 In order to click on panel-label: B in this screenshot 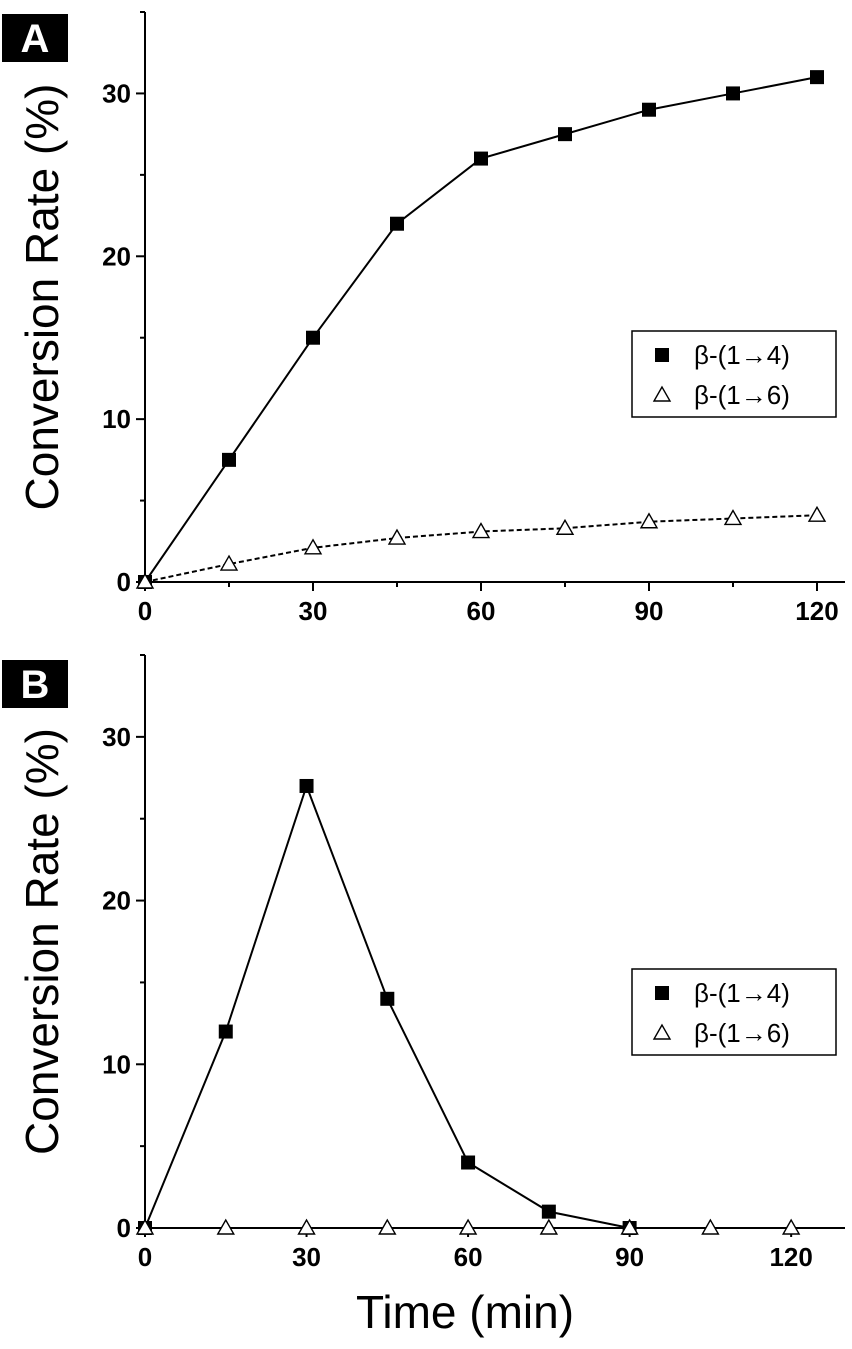, I will do `click(35, 685)`.